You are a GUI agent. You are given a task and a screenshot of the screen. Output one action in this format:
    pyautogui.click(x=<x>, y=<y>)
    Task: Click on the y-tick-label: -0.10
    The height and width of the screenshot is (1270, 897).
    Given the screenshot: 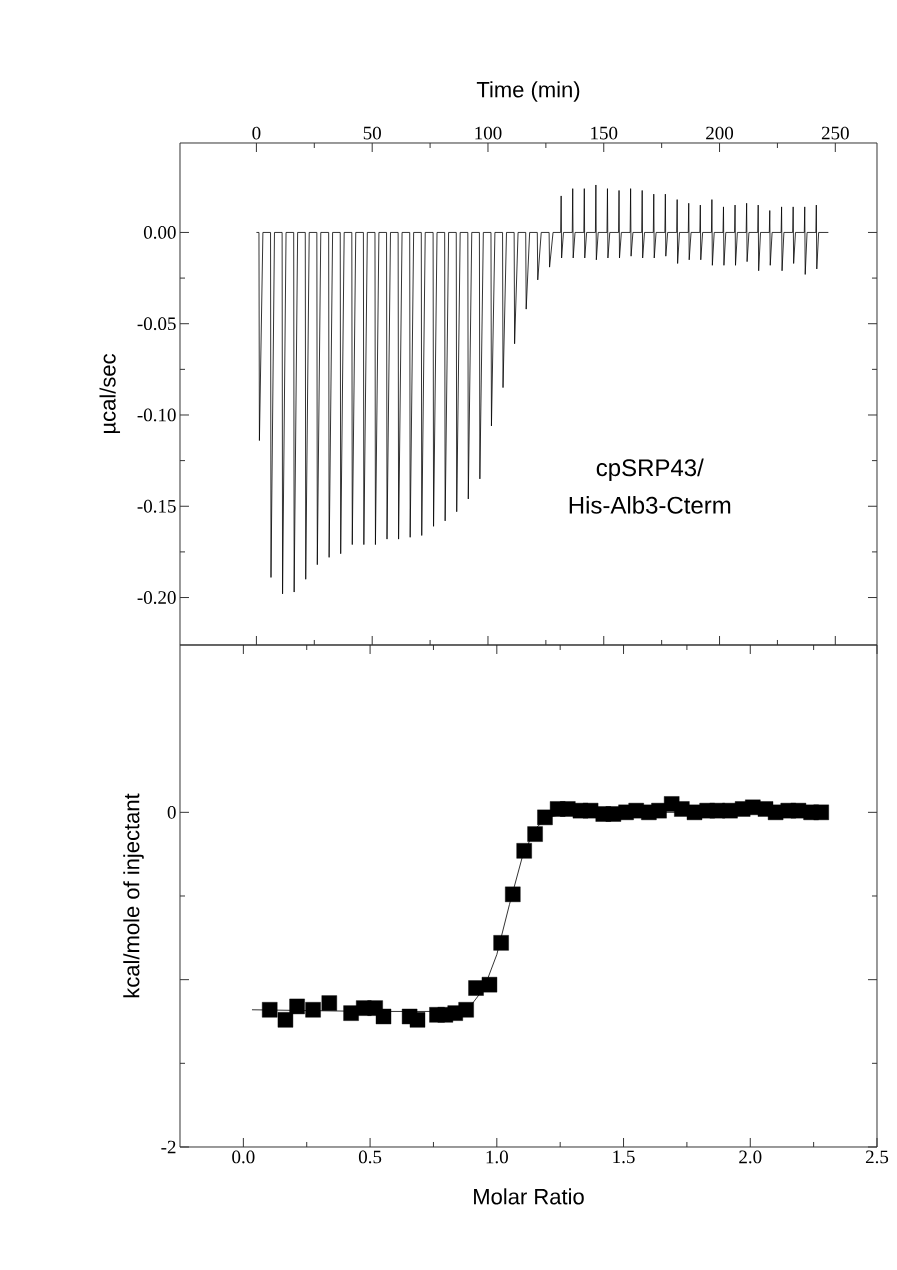 What is the action you would take?
    pyautogui.click(x=156, y=415)
    